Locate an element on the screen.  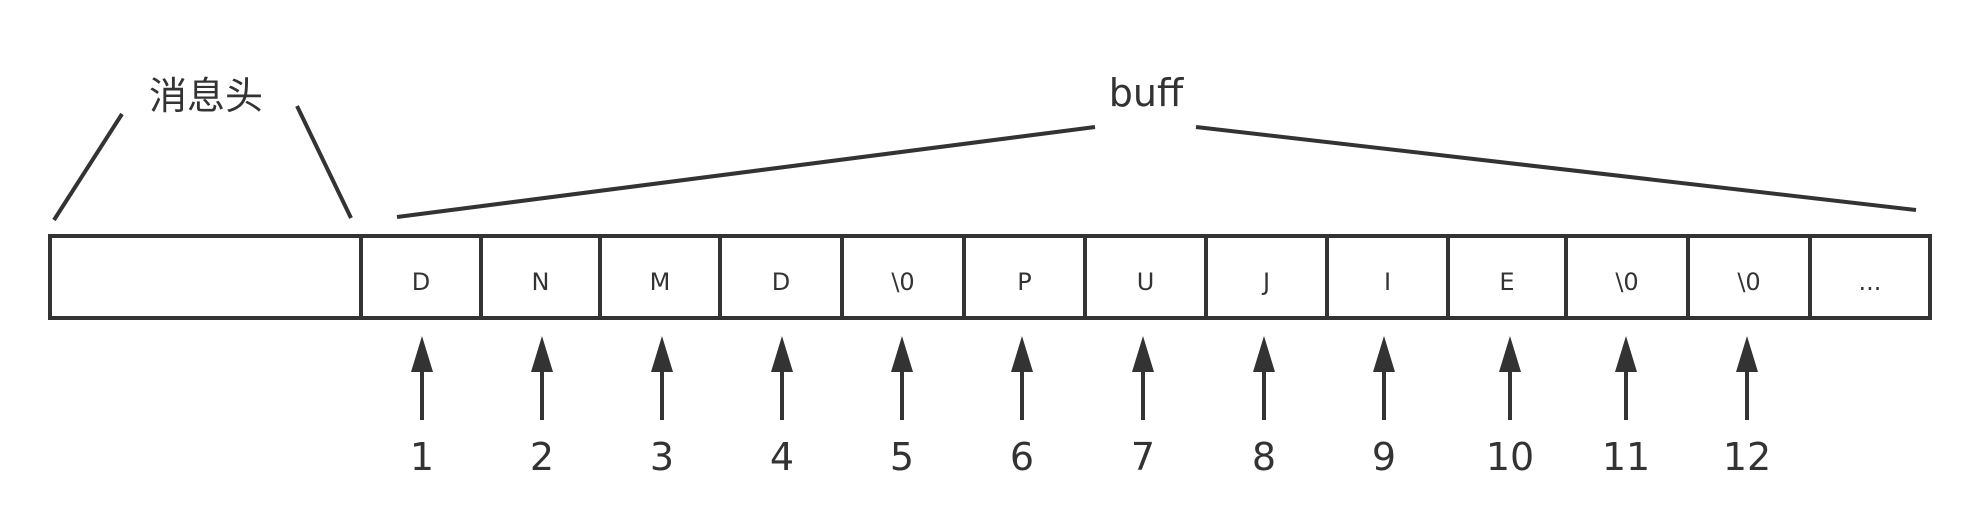
pointer-index-label: 4 is located at coordinates (782, 457).